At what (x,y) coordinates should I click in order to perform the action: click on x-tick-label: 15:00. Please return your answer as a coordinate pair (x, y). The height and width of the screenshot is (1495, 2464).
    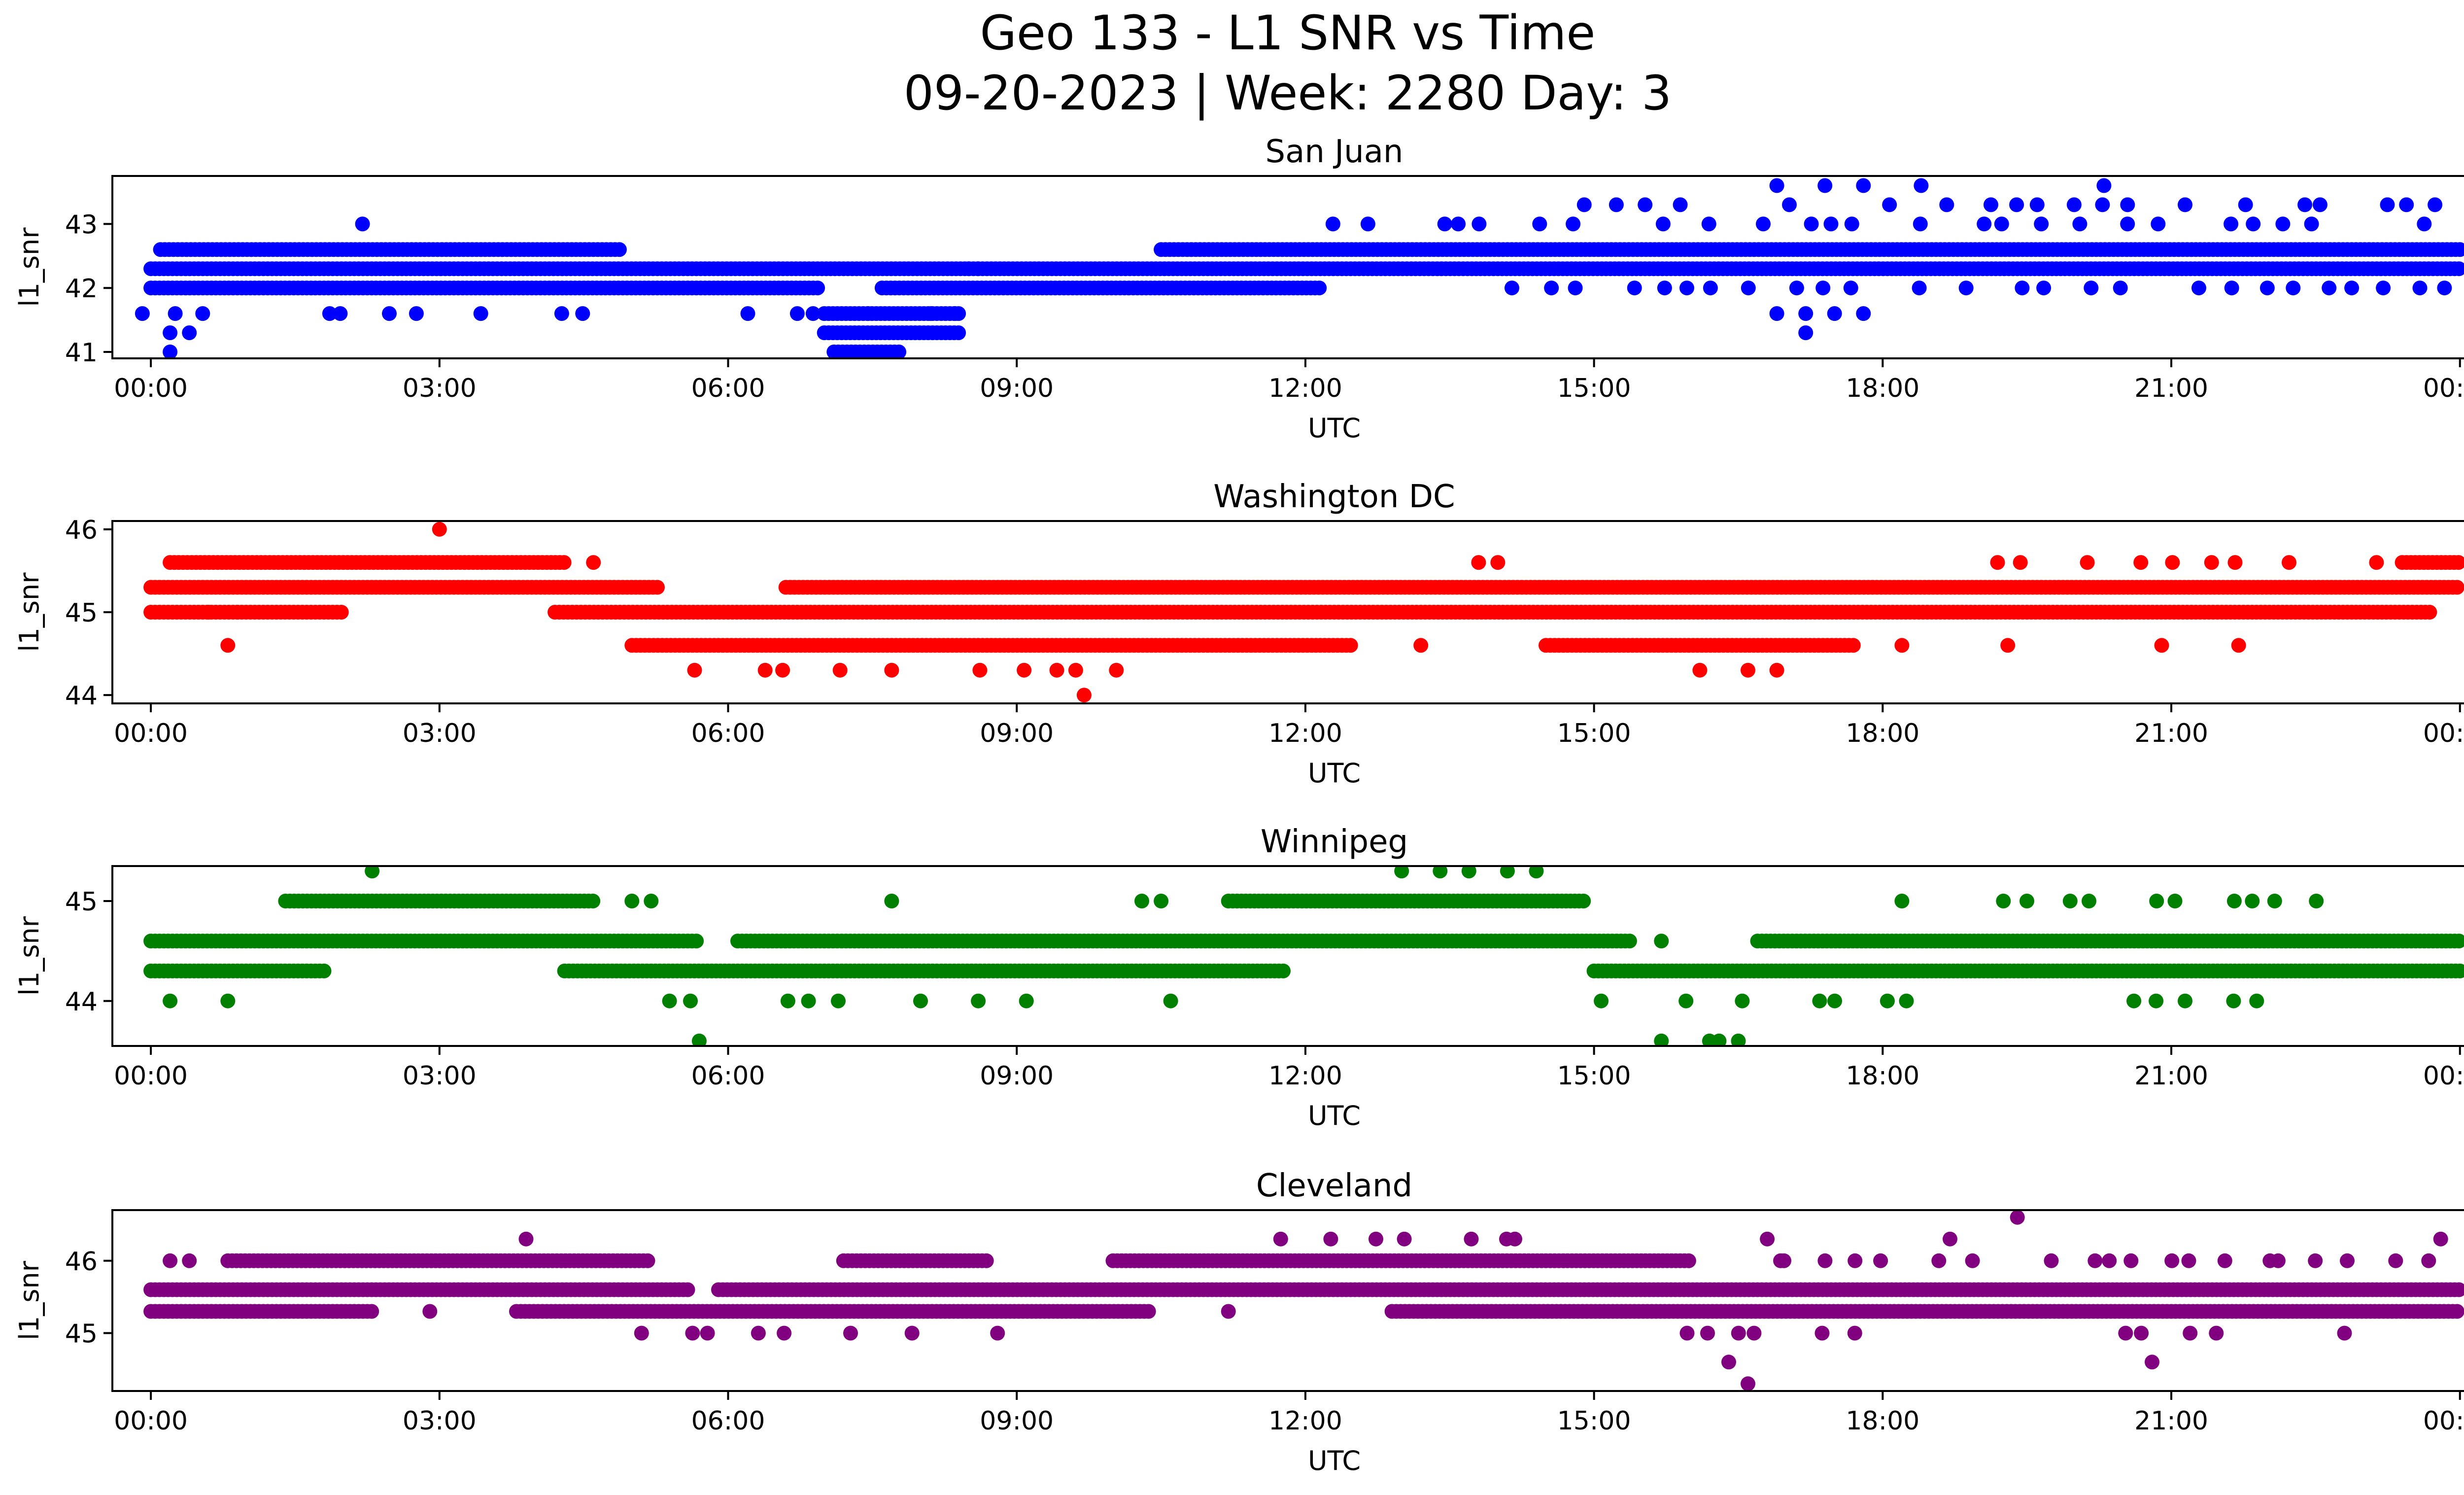
    Looking at the image, I should click on (1594, 733).